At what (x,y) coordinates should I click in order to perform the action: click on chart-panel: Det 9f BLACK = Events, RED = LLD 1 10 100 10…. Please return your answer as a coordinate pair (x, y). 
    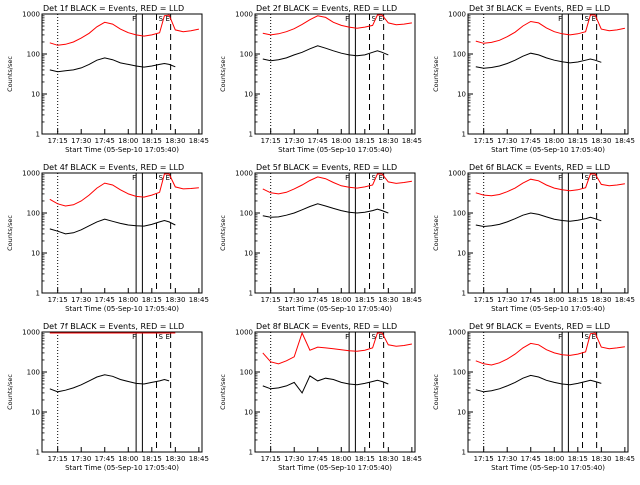
    Looking at the image, I should click on (533, 397).